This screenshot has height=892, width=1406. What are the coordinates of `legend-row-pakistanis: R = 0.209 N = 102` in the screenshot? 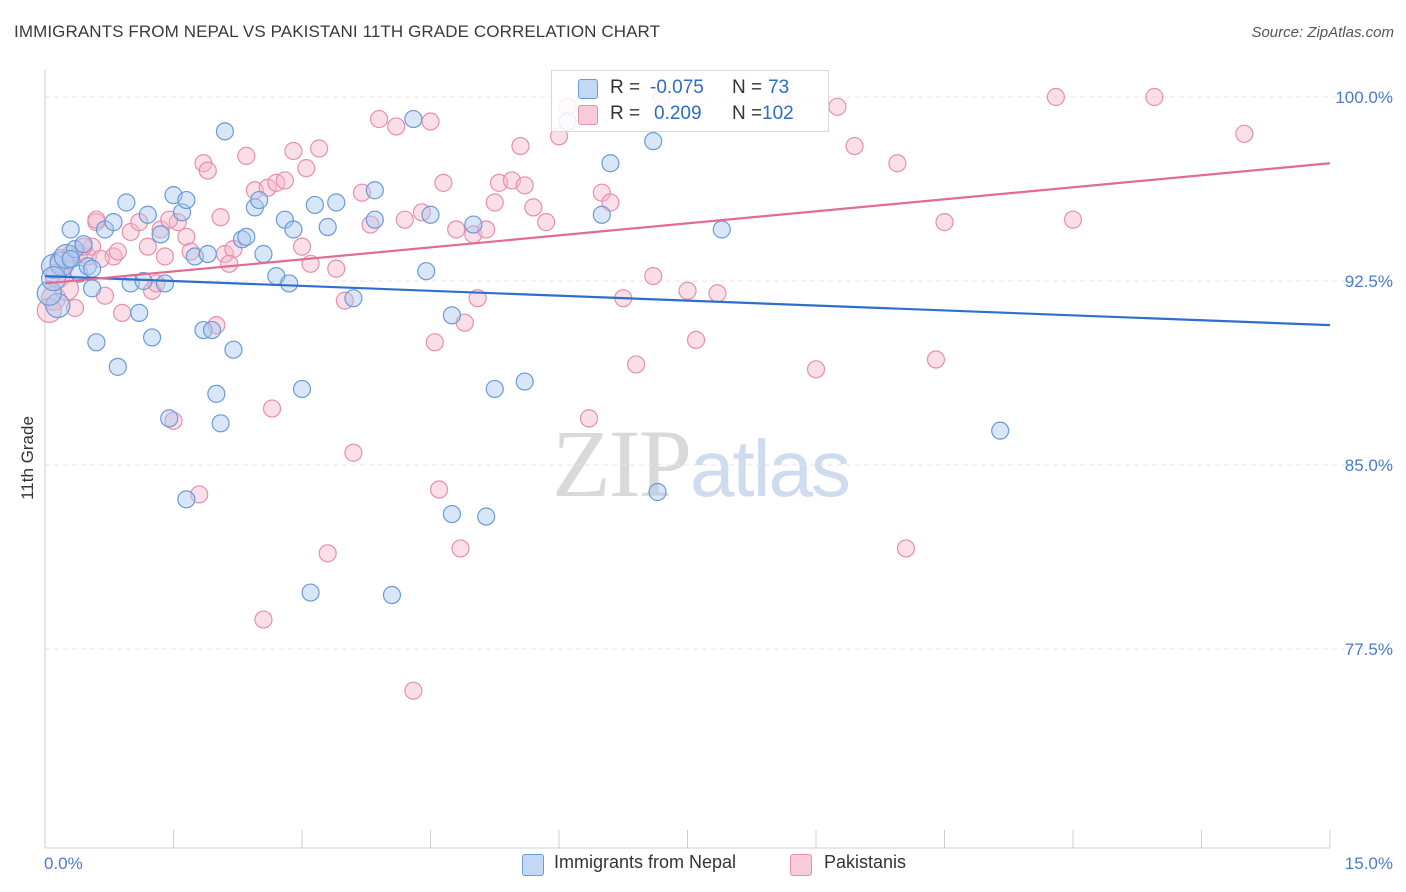 It's located at (690, 114).